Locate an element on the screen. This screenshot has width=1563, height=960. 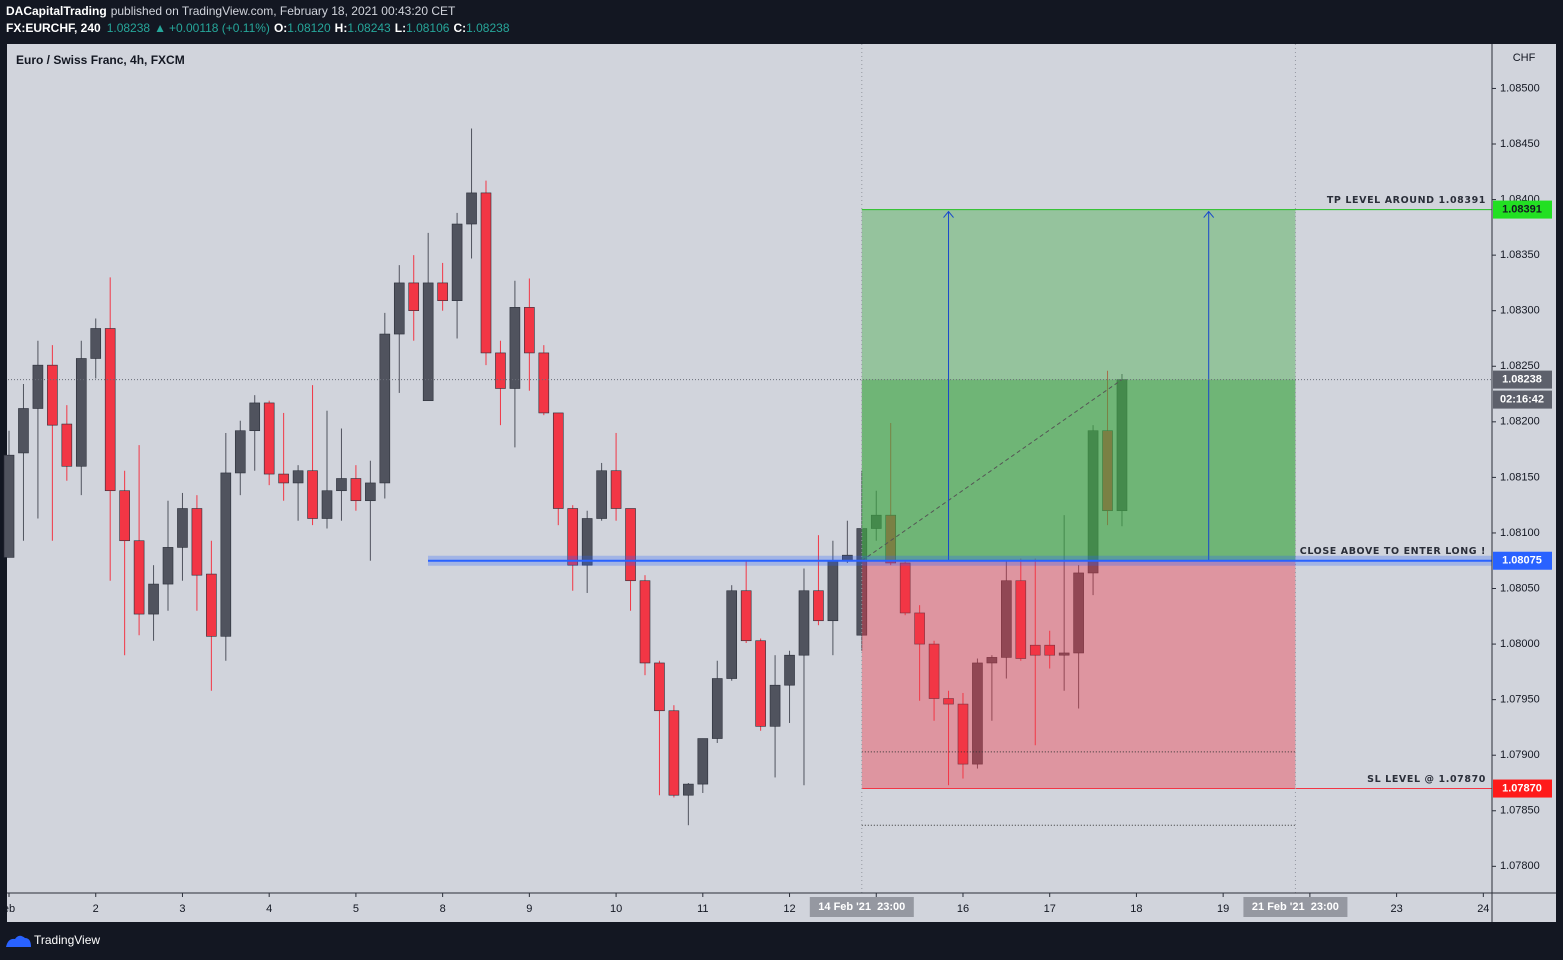
countdown-badge is located at coordinates (1522, 399).